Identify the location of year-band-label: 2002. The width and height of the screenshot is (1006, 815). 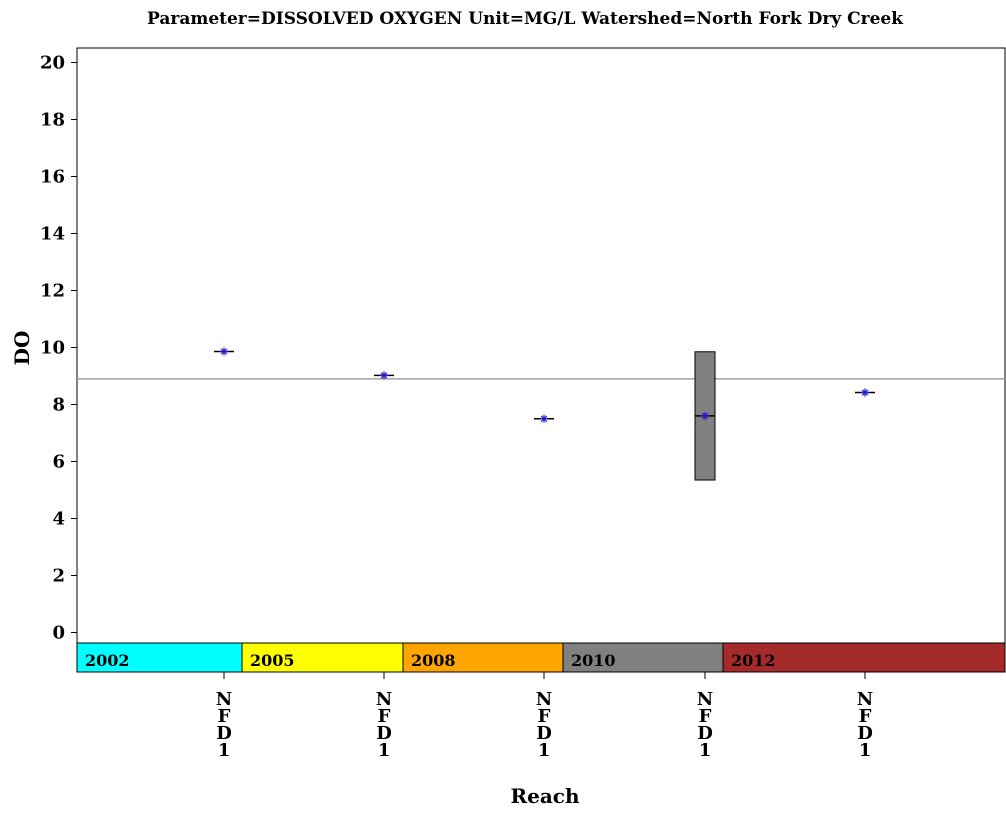
(107, 660).